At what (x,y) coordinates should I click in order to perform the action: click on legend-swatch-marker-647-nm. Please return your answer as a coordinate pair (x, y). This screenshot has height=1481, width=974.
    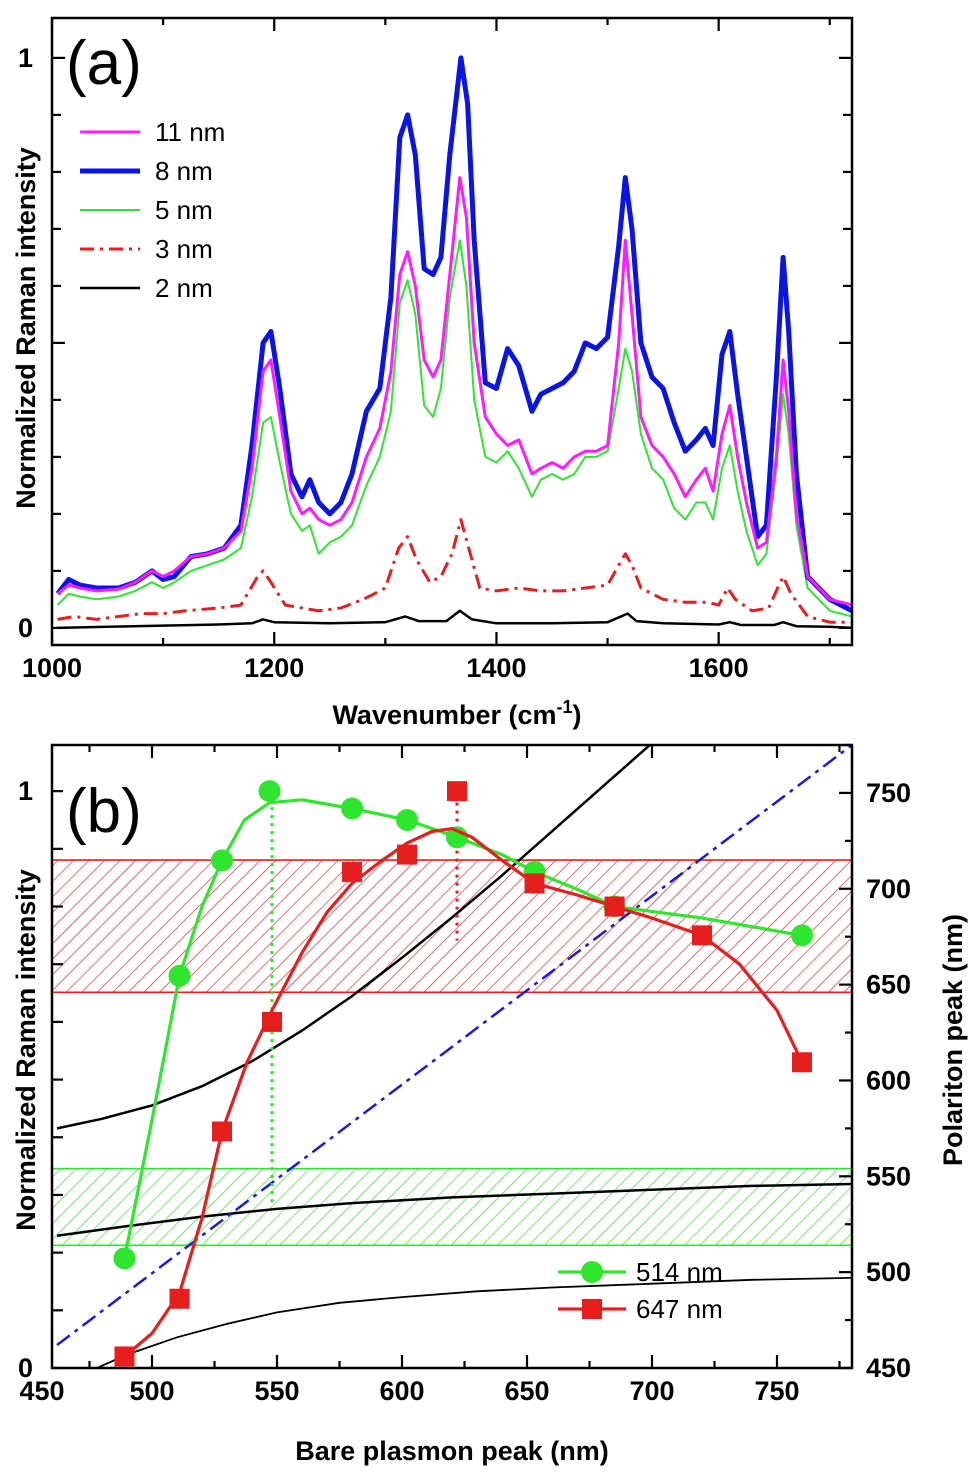
    Looking at the image, I should click on (592, 1309).